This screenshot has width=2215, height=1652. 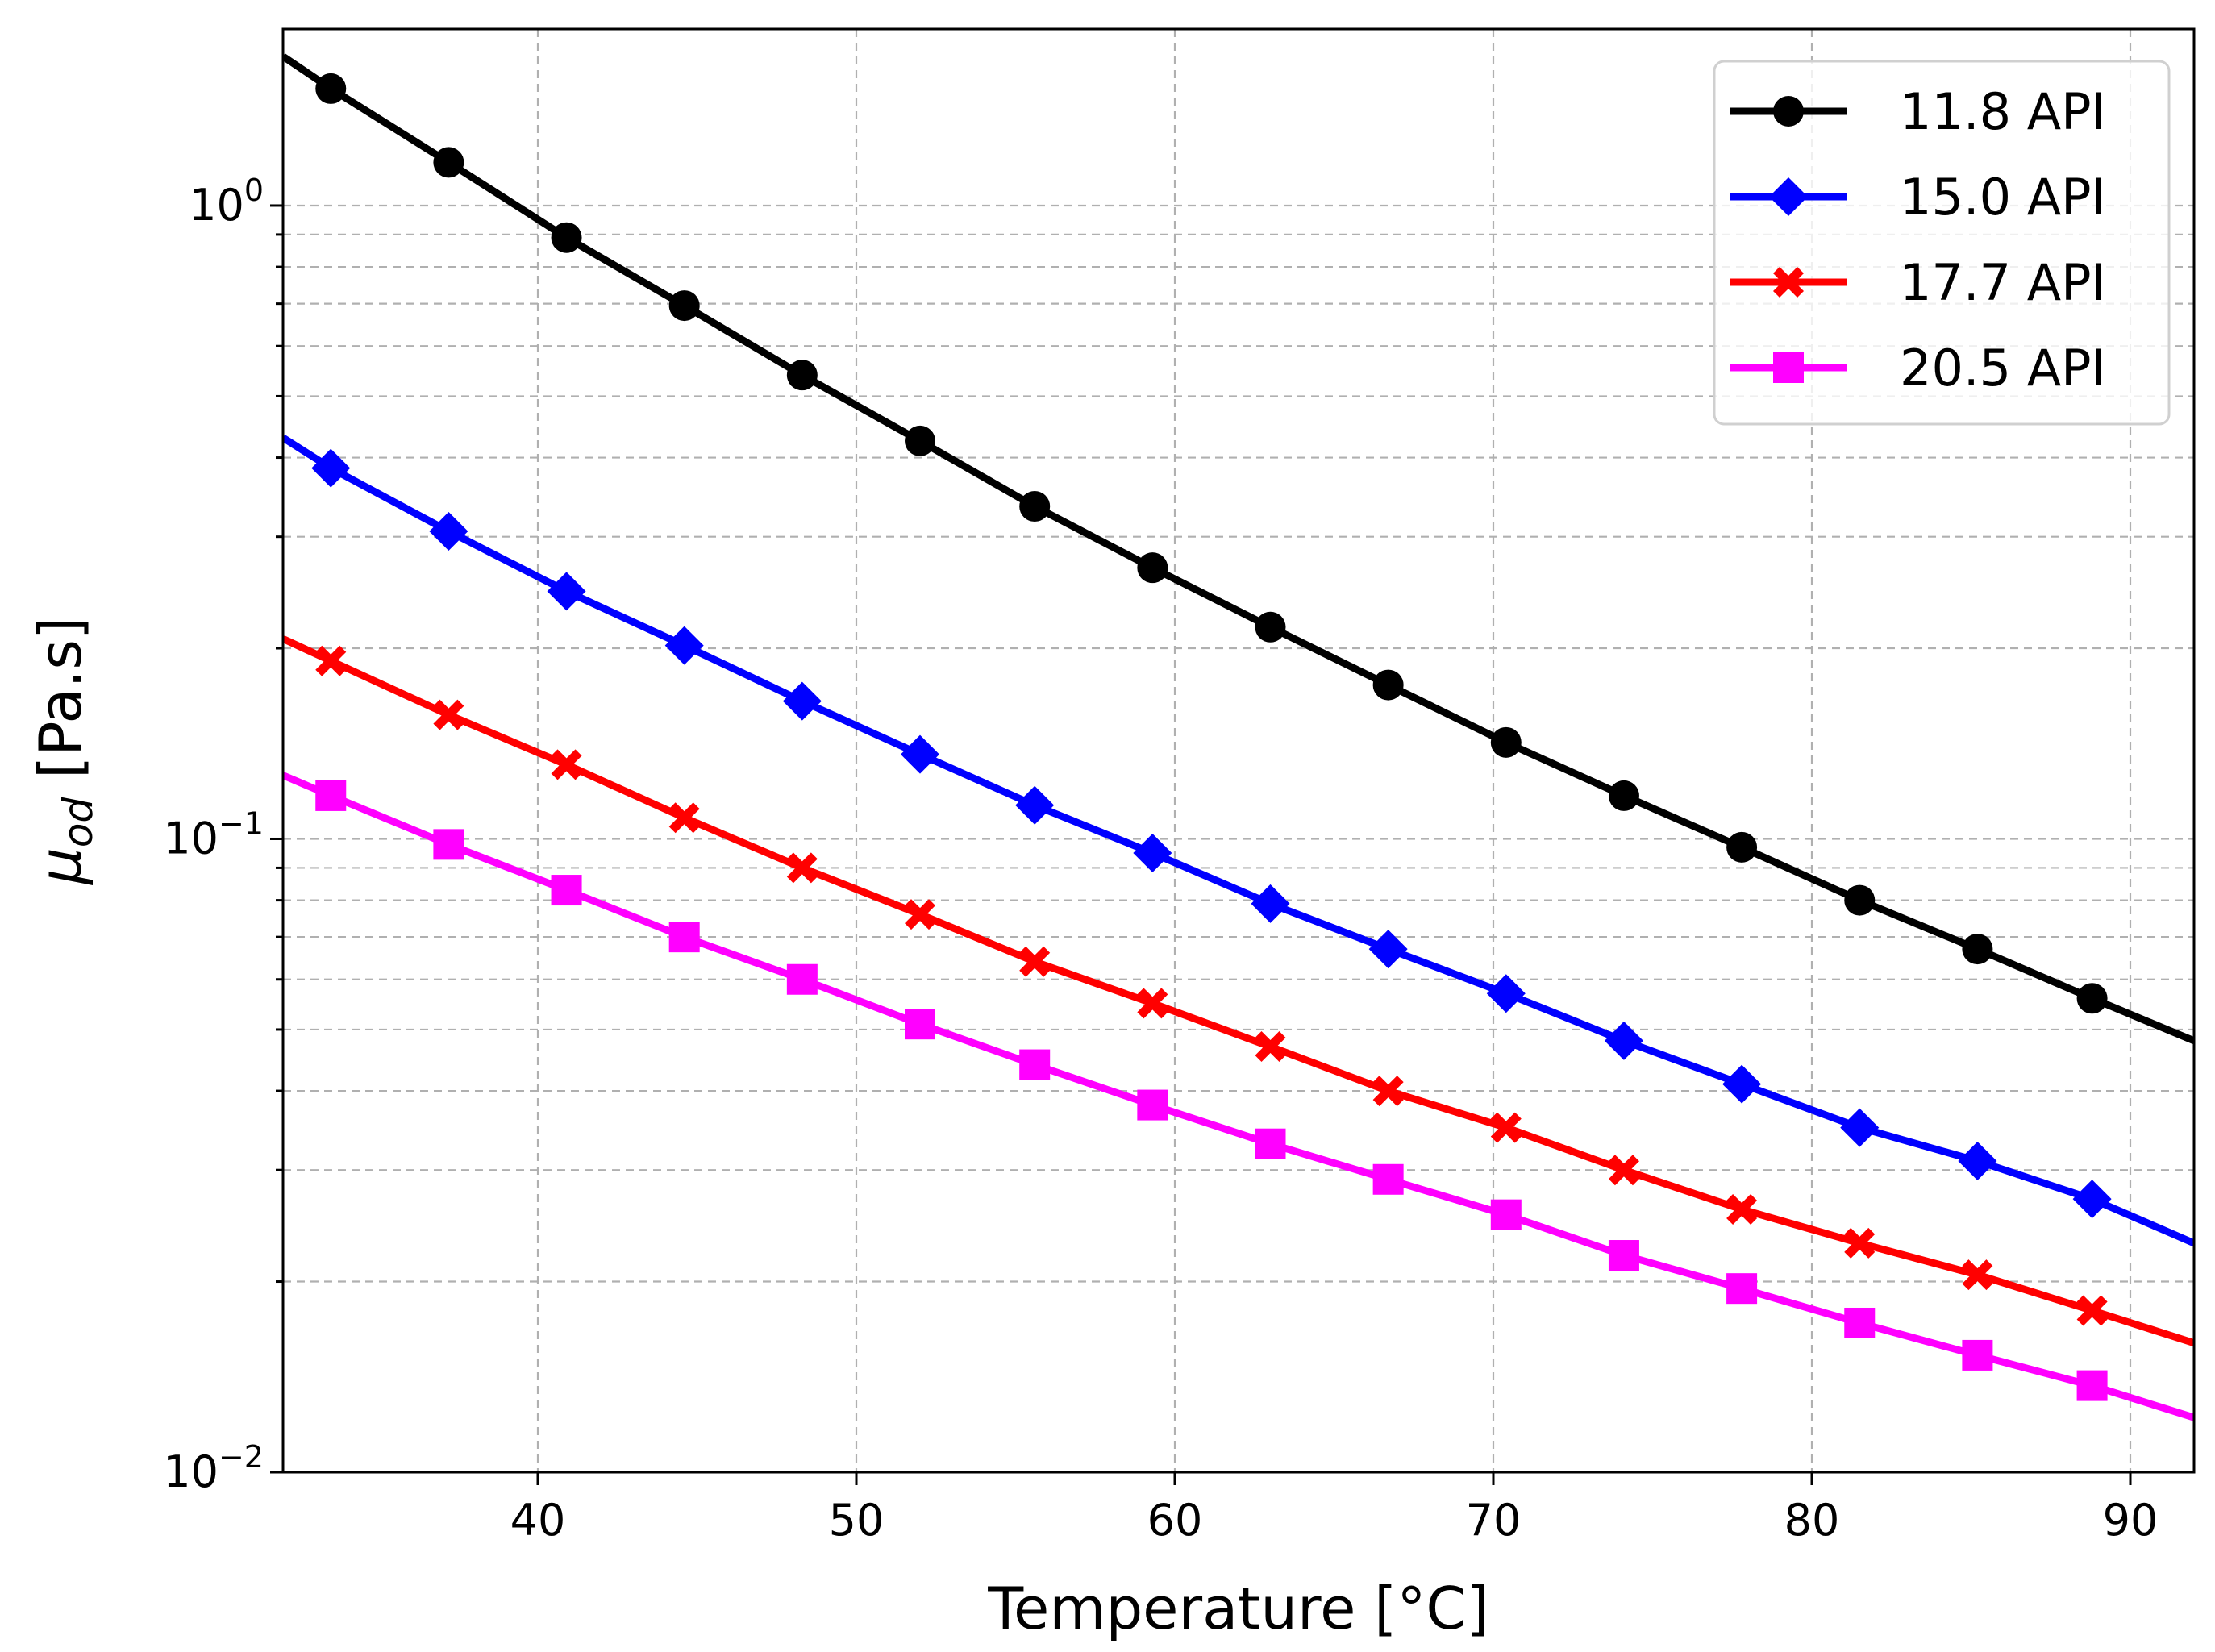 What do you see at coordinates (2003, 111) in the screenshot?
I see `legend-label: 11.8 API` at bounding box center [2003, 111].